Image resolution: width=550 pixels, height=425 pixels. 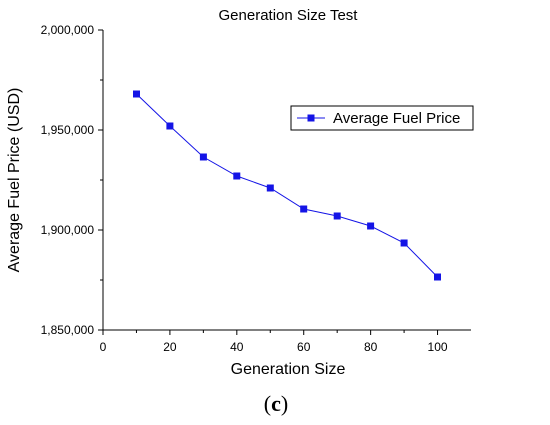 What do you see at coordinates (274, 342) in the screenshot?
I see `x-axis-ticks: 0 20 40 60 80 100` at bounding box center [274, 342].